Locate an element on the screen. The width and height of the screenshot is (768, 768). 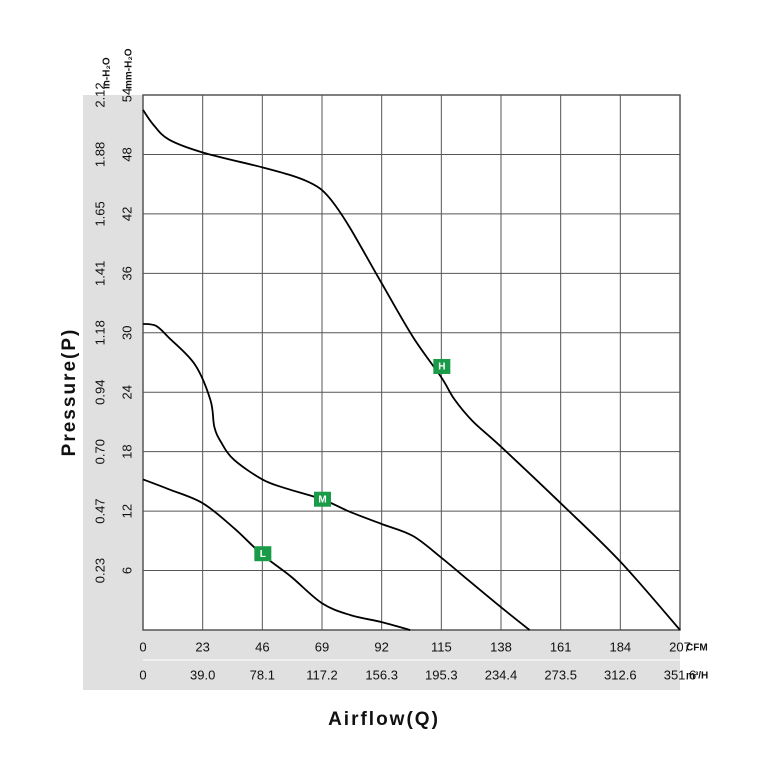
x-tick-label-secondary: 117.2 is located at coordinates (322, 674).